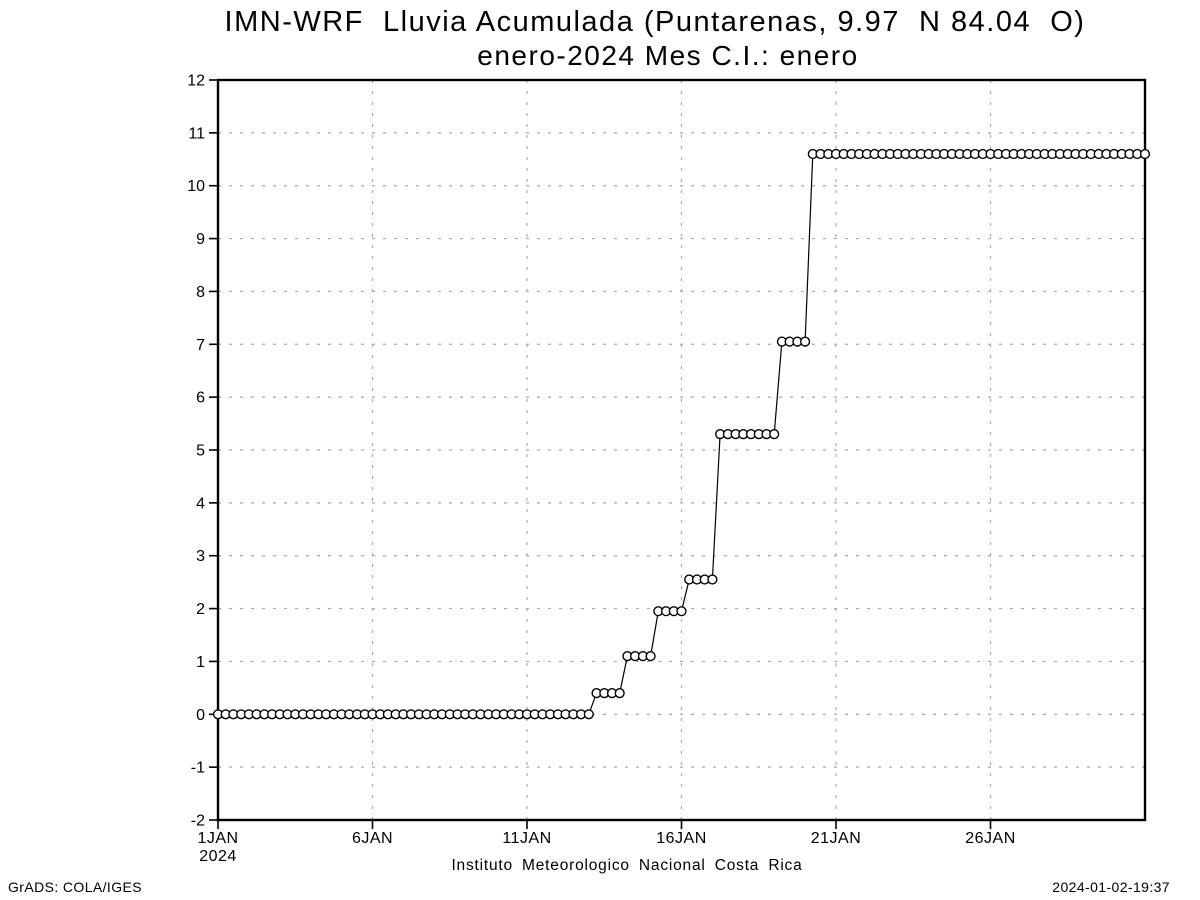 Image resolution: width=1200 pixels, height=900 pixels. What do you see at coordinates (198, 768) in the screenshot?
I see `y-tick-label: -1` at bounding box center [198, 768].